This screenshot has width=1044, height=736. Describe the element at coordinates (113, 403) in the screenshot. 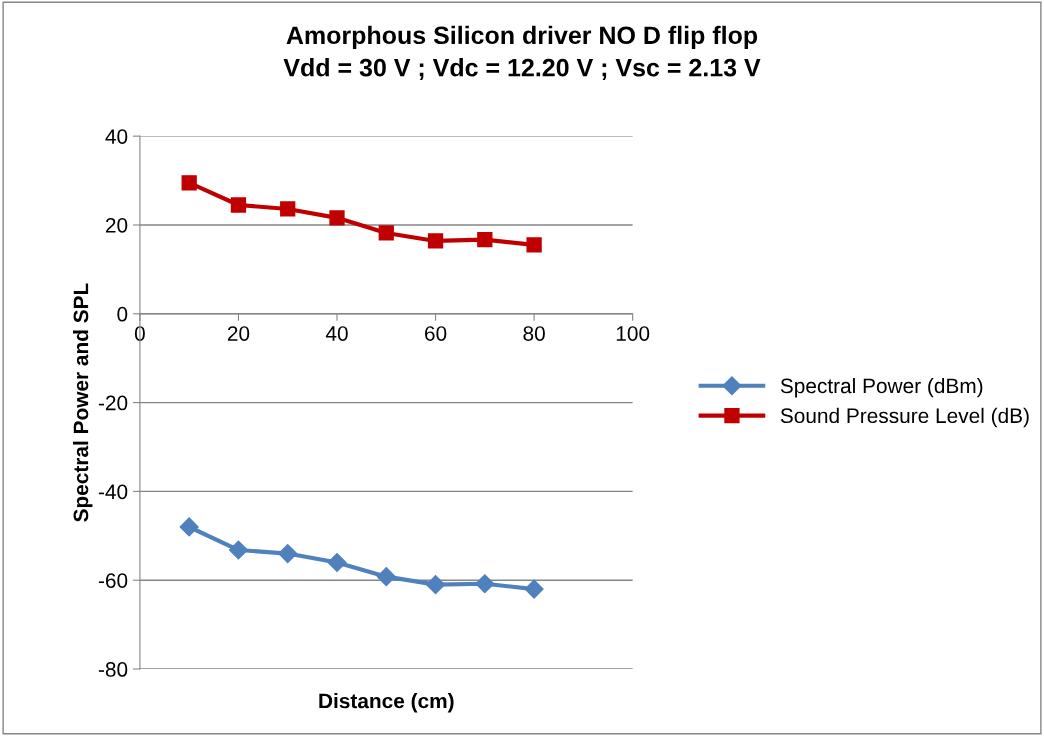

I see `y-tick-label: -20` at that location.